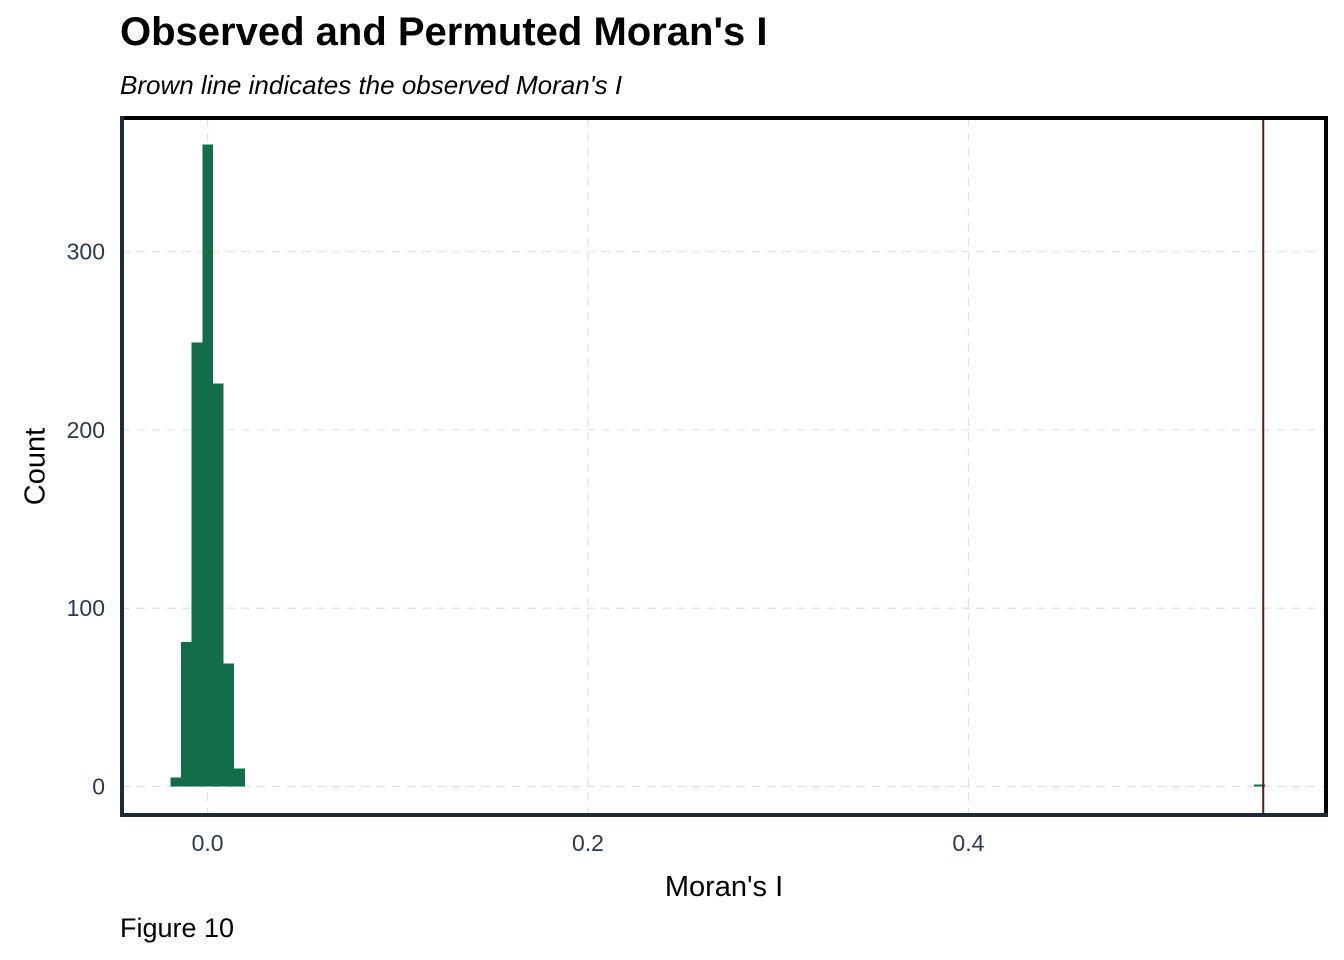  Describe the element at coordinates (177, 928) in the screenshot. I see `figure-caption: Figure 10` at that location.